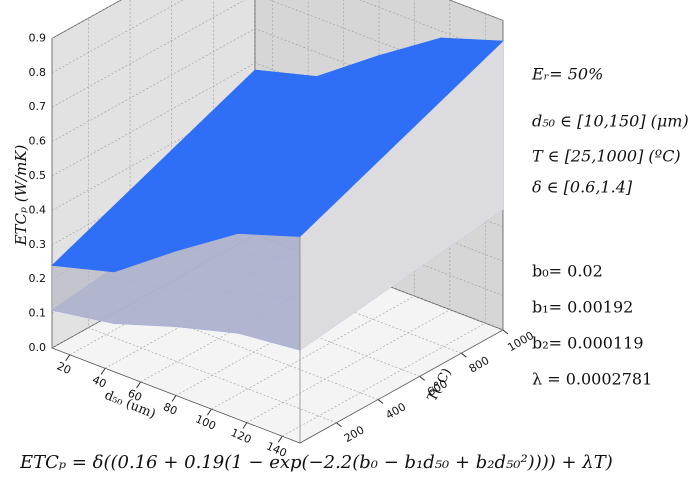  Describe the element at coordinates (241, 436) in the screenshot. I see `x-tick-label: 120` at that location.